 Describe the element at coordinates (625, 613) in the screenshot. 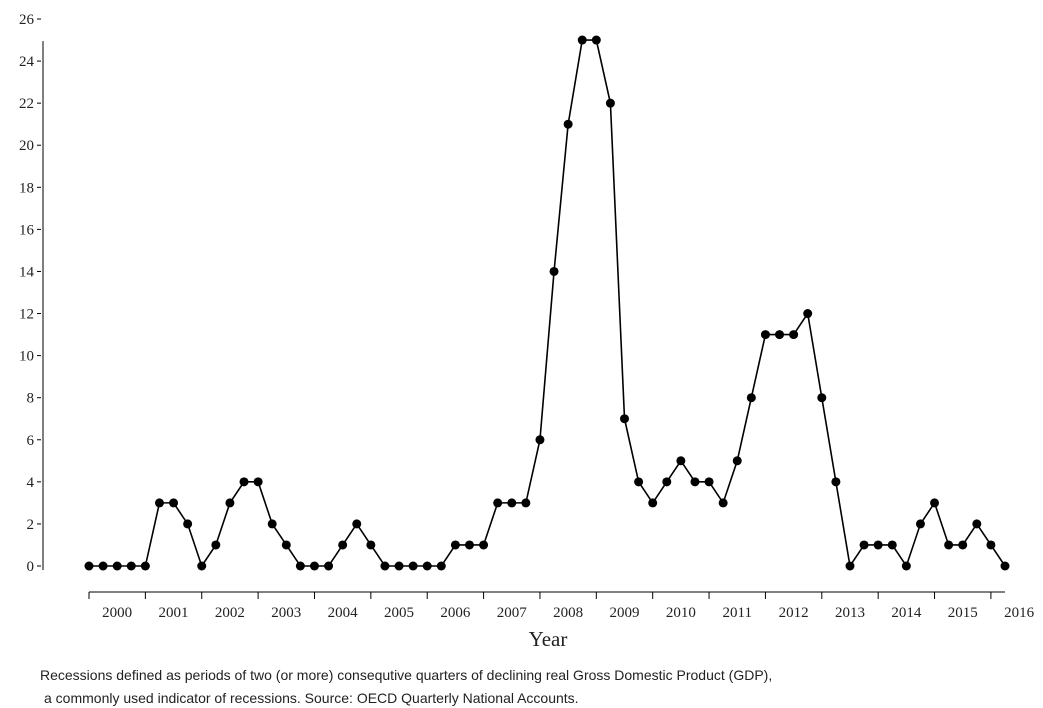

I see `x-tick-label: 2009` at that location.